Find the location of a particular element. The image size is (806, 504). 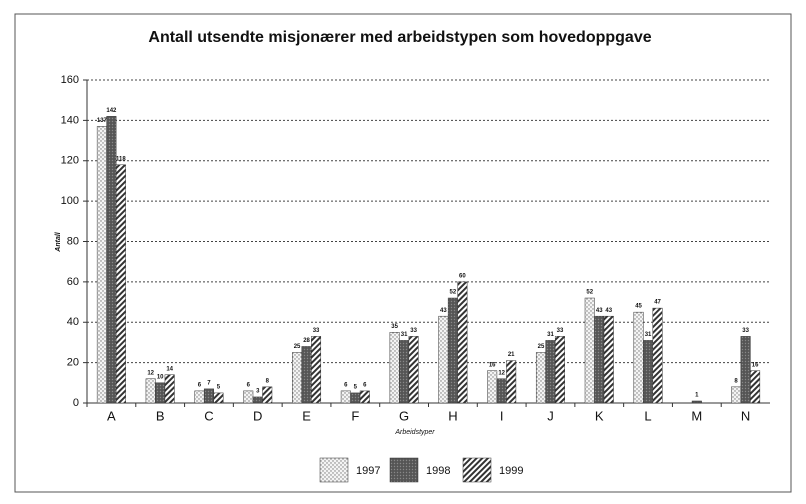

y-tick-label: 40 is located at coordinates (73, 322).